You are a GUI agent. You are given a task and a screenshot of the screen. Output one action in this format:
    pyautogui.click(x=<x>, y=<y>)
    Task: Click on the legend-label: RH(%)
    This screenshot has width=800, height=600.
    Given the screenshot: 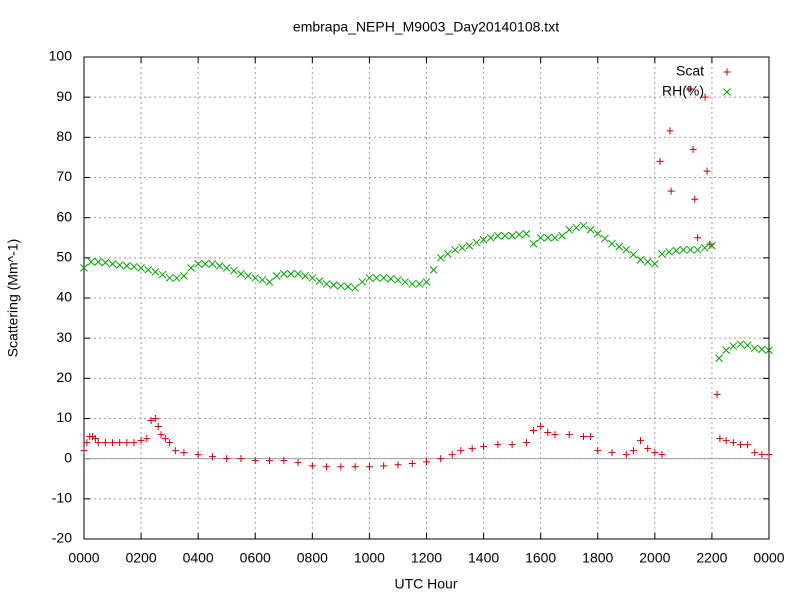 What is the action you would take?
    pyautogui.click(x=683, y=91)
    